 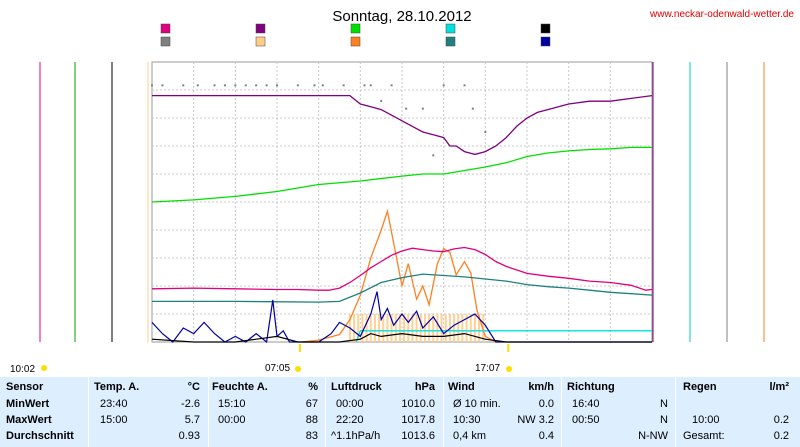 What do you see at coordinates (401, 16) in the screenshot?
I see `chart-title: Sonntag, 28.10.2012` at bounding box center [401, 16].